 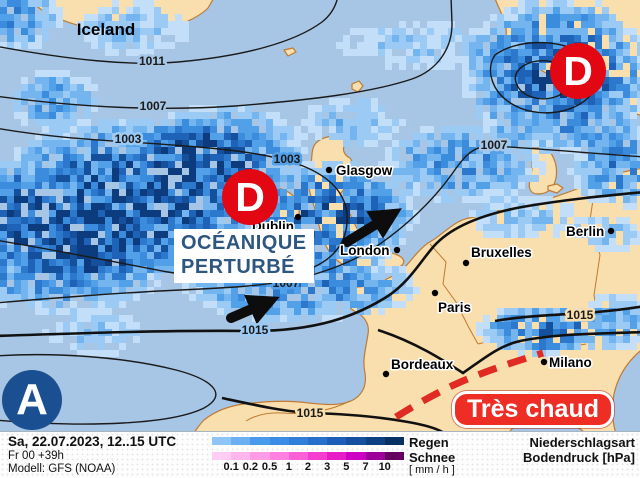 What do you see at coordinates (533, 409) in the screenshot?
I see `annotation-tres-chaud: Très chaud` at bounding box center [533, 409].